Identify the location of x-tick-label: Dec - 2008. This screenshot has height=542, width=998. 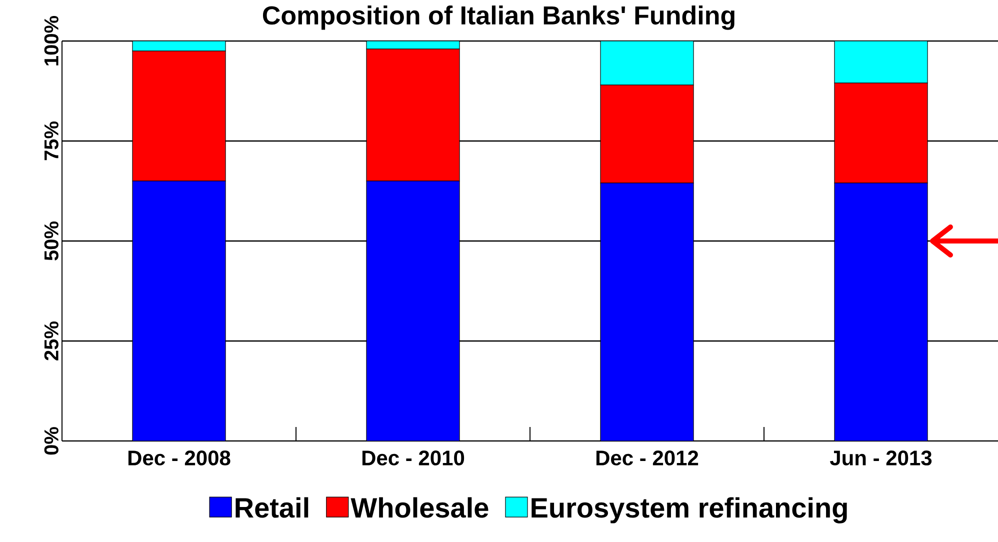
(179, 458).